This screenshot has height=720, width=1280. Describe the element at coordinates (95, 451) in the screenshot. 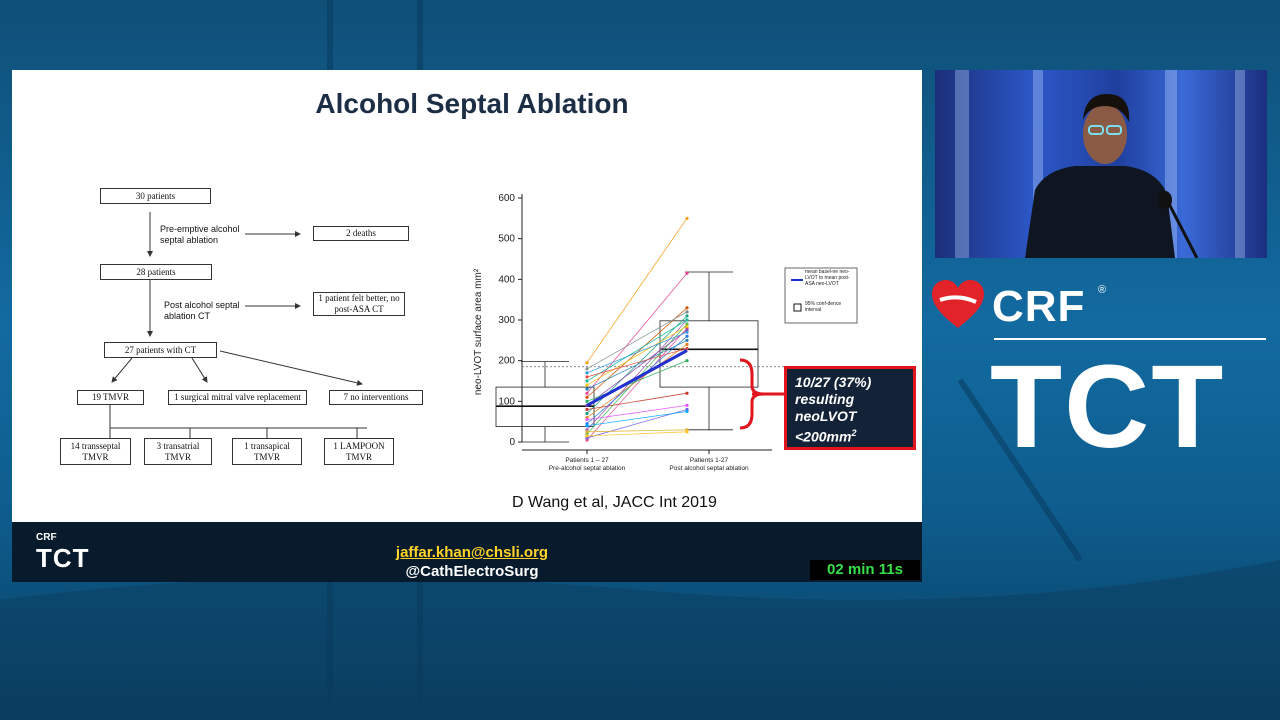

I see `flow-box-transseptal: 14 transseptal TMVR` at that location.